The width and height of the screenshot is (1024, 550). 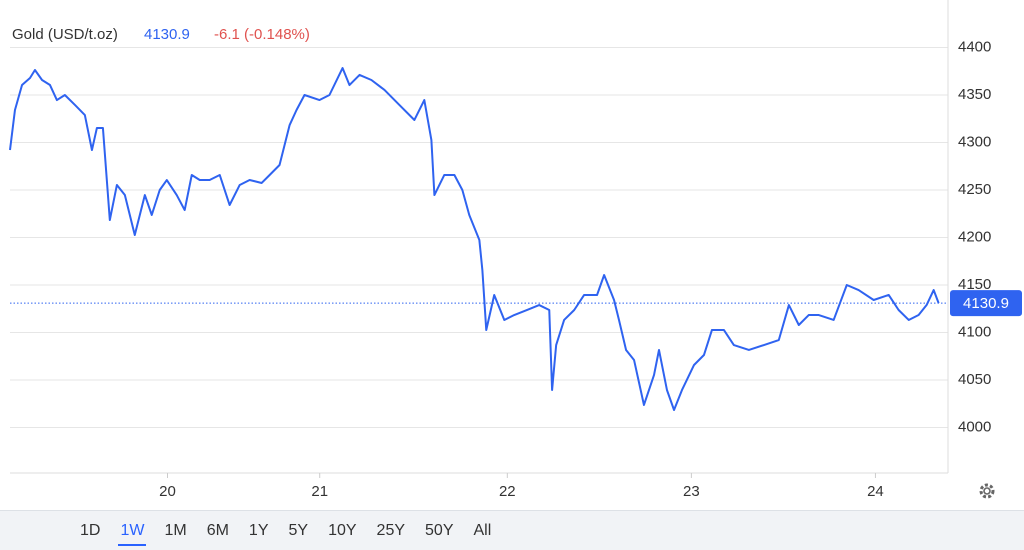 I want to click on x-tick-label: 22, so click(x=507, y=491).